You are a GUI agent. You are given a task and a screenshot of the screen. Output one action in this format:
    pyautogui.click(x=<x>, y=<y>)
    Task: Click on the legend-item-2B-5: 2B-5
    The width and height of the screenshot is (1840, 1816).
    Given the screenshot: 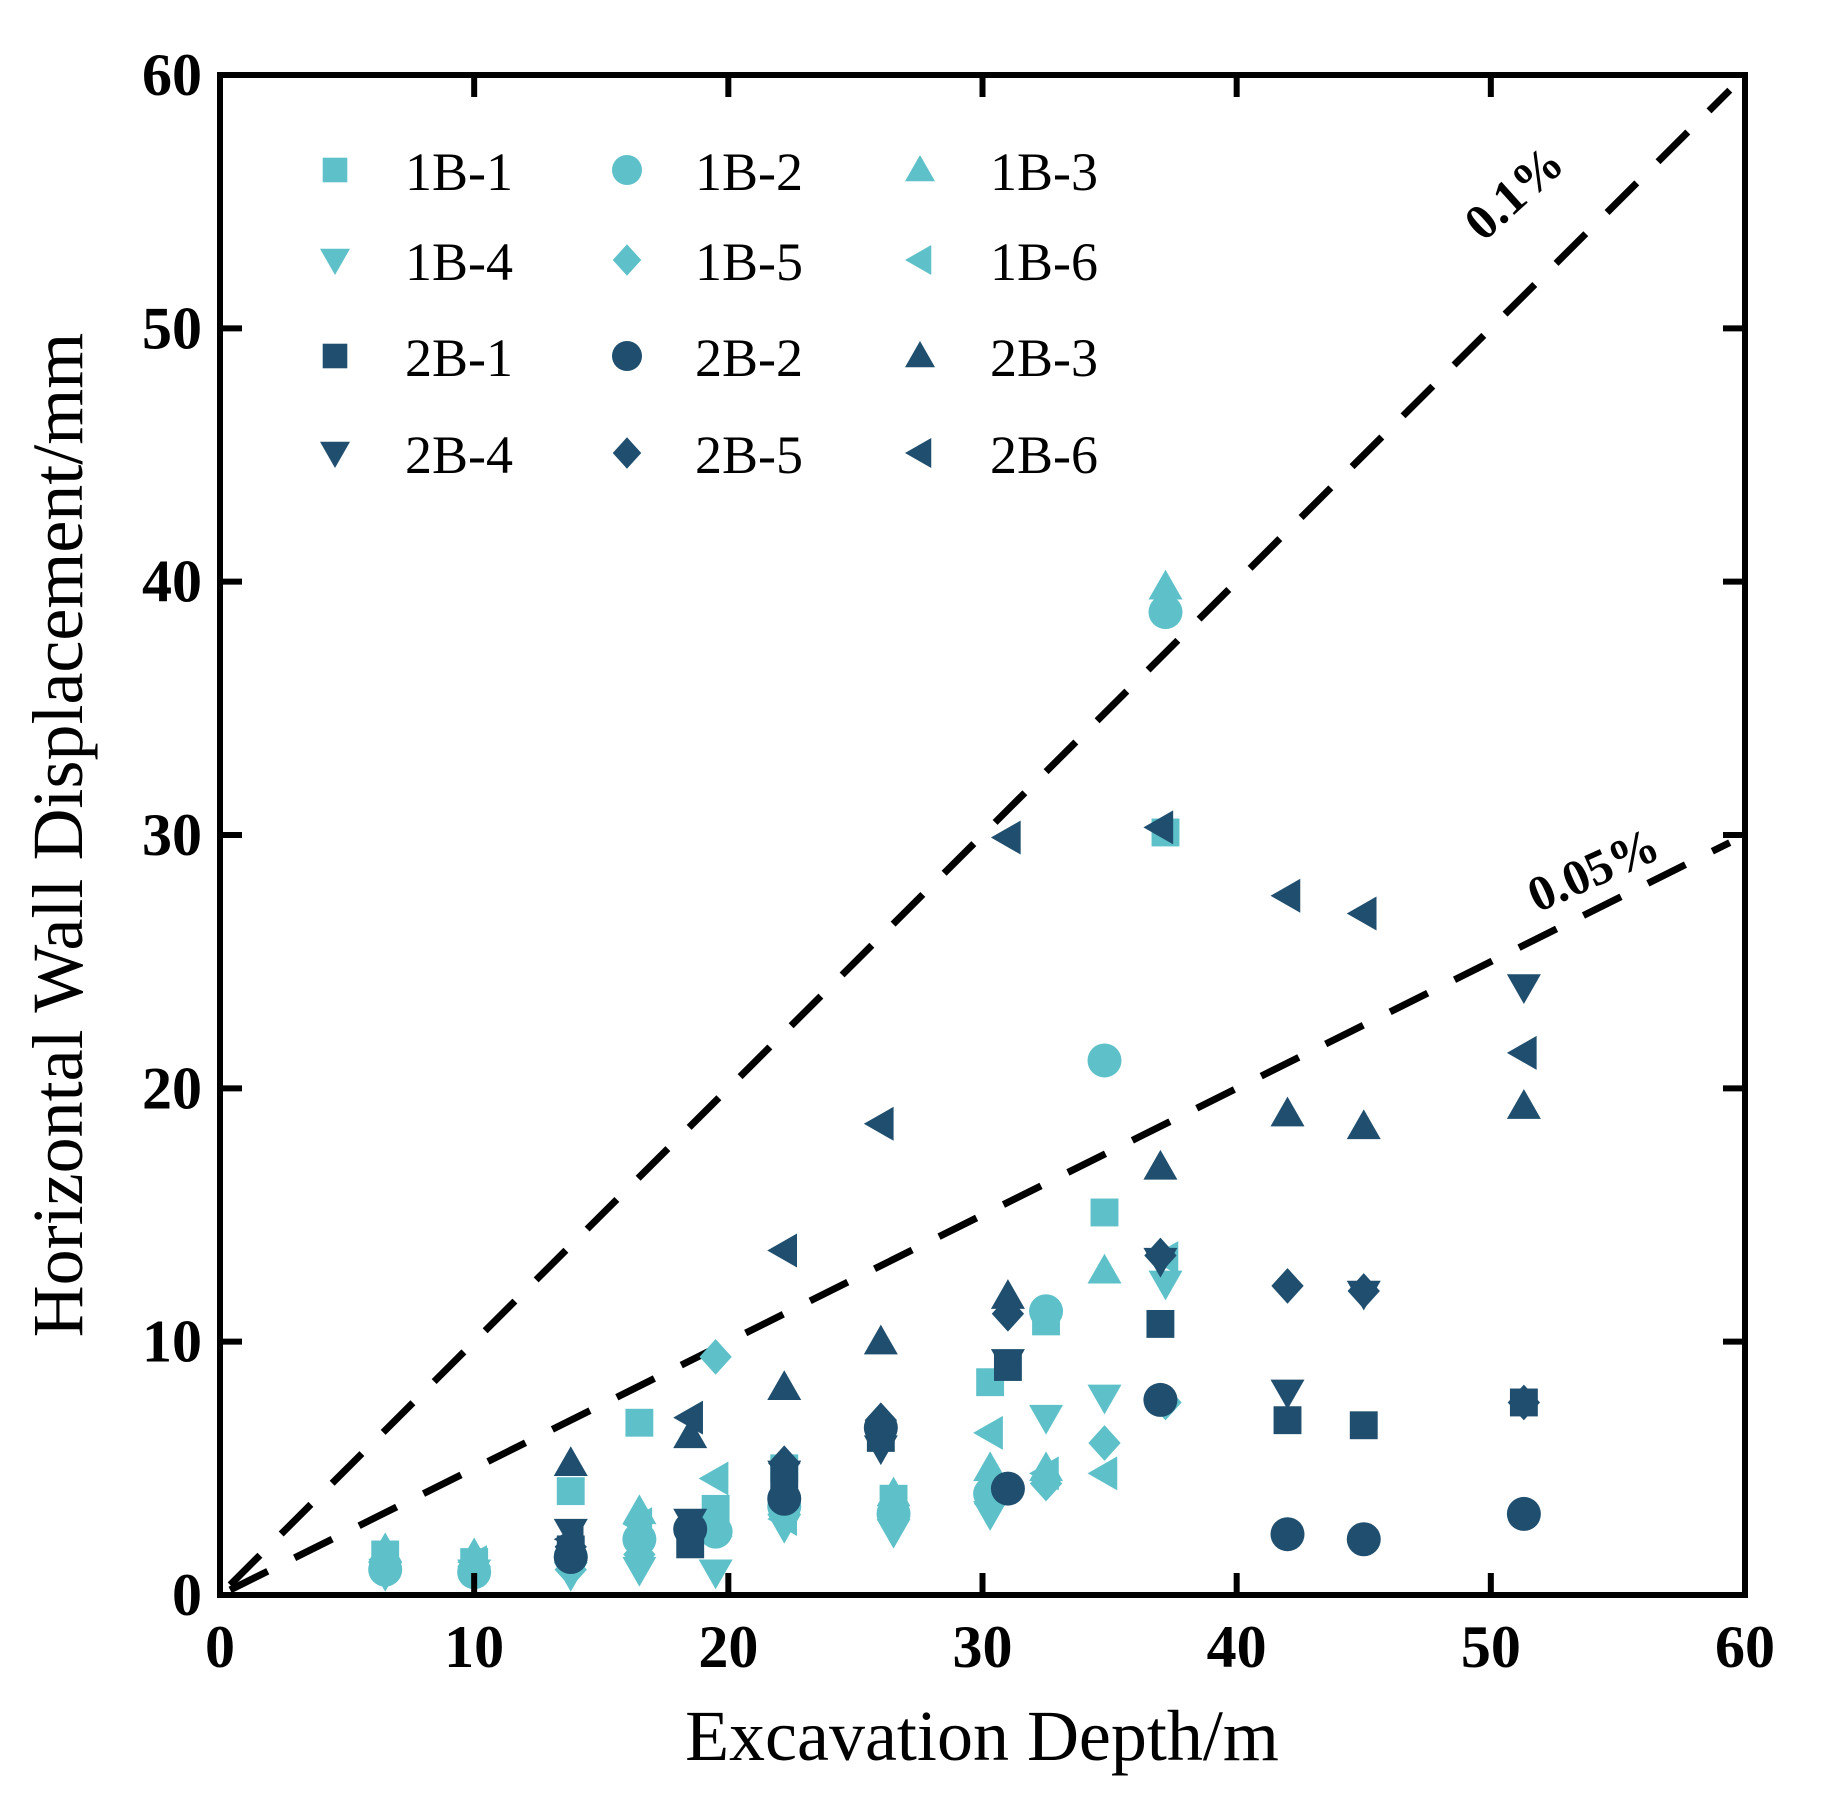 What is the action you would take?
    pyautogui.click(x=707, y=455)
    